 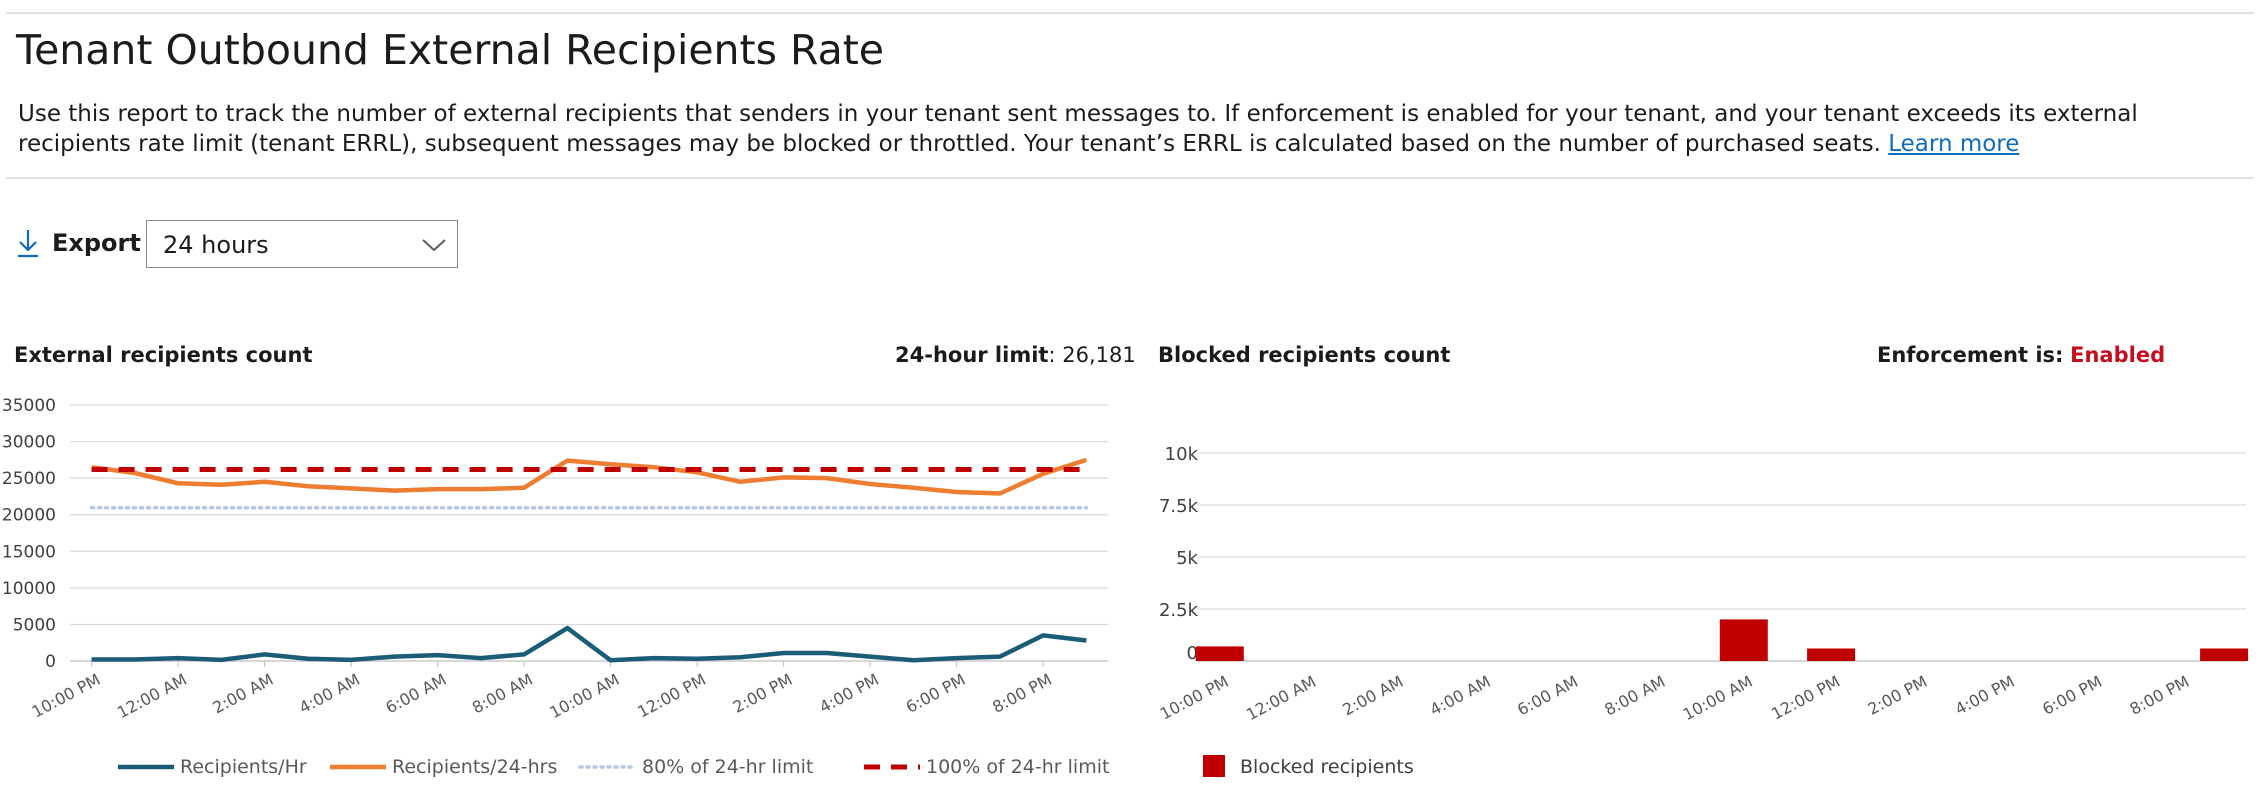 What do you see at coordinates (1179, 506) in the screenshot?
I see `y-tick-label: 7.5k` at bounding box center [1179, 506].